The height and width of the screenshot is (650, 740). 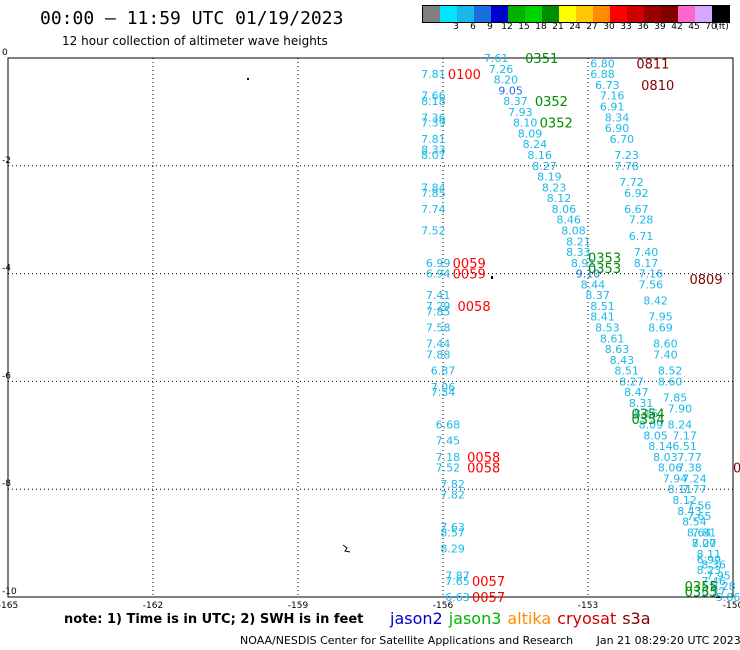 I want to click on color-scale-legend, so click(x=576, y=14).